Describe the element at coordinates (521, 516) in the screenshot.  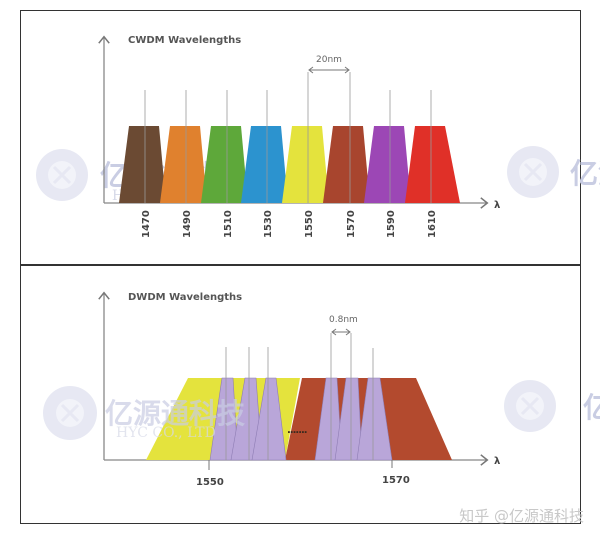
I see `credit-text: 知乎 @亿源通科技` at that location.